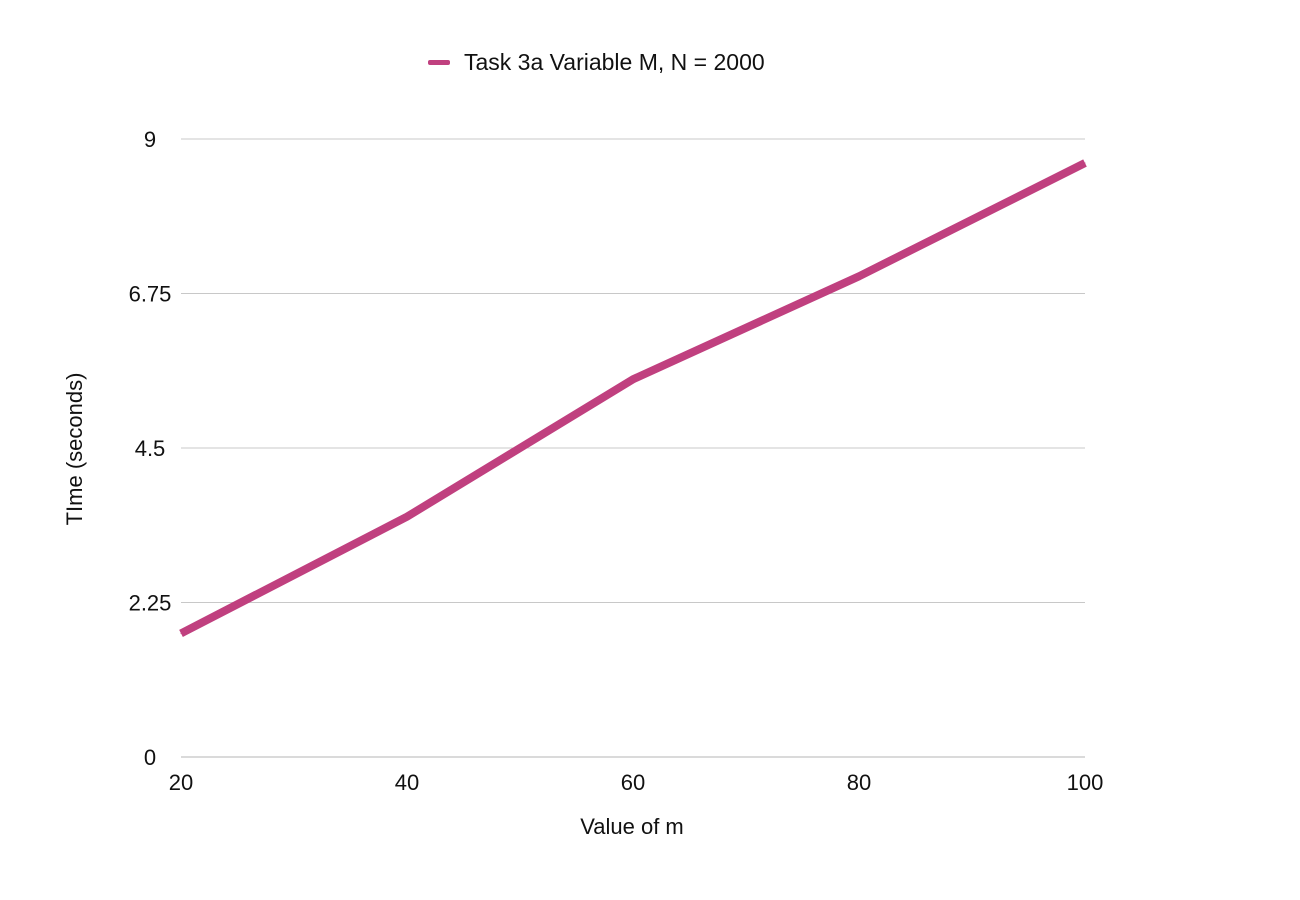 Image resolution: width=1300 pixels, height=900 pixels. Describe the element at coordinates (439, 62) in the screenshot. I see `legend-swatch` at that location.